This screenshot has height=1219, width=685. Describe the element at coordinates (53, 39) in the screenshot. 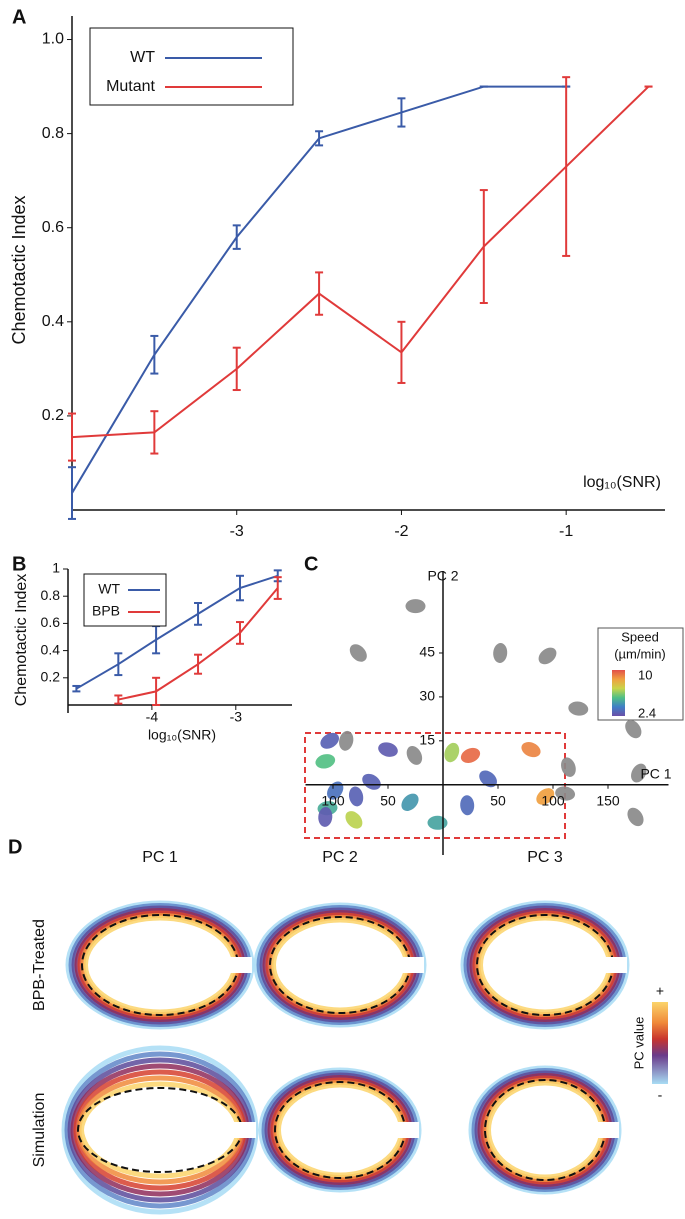

I see `y-tick-label: 1.0` at that location.